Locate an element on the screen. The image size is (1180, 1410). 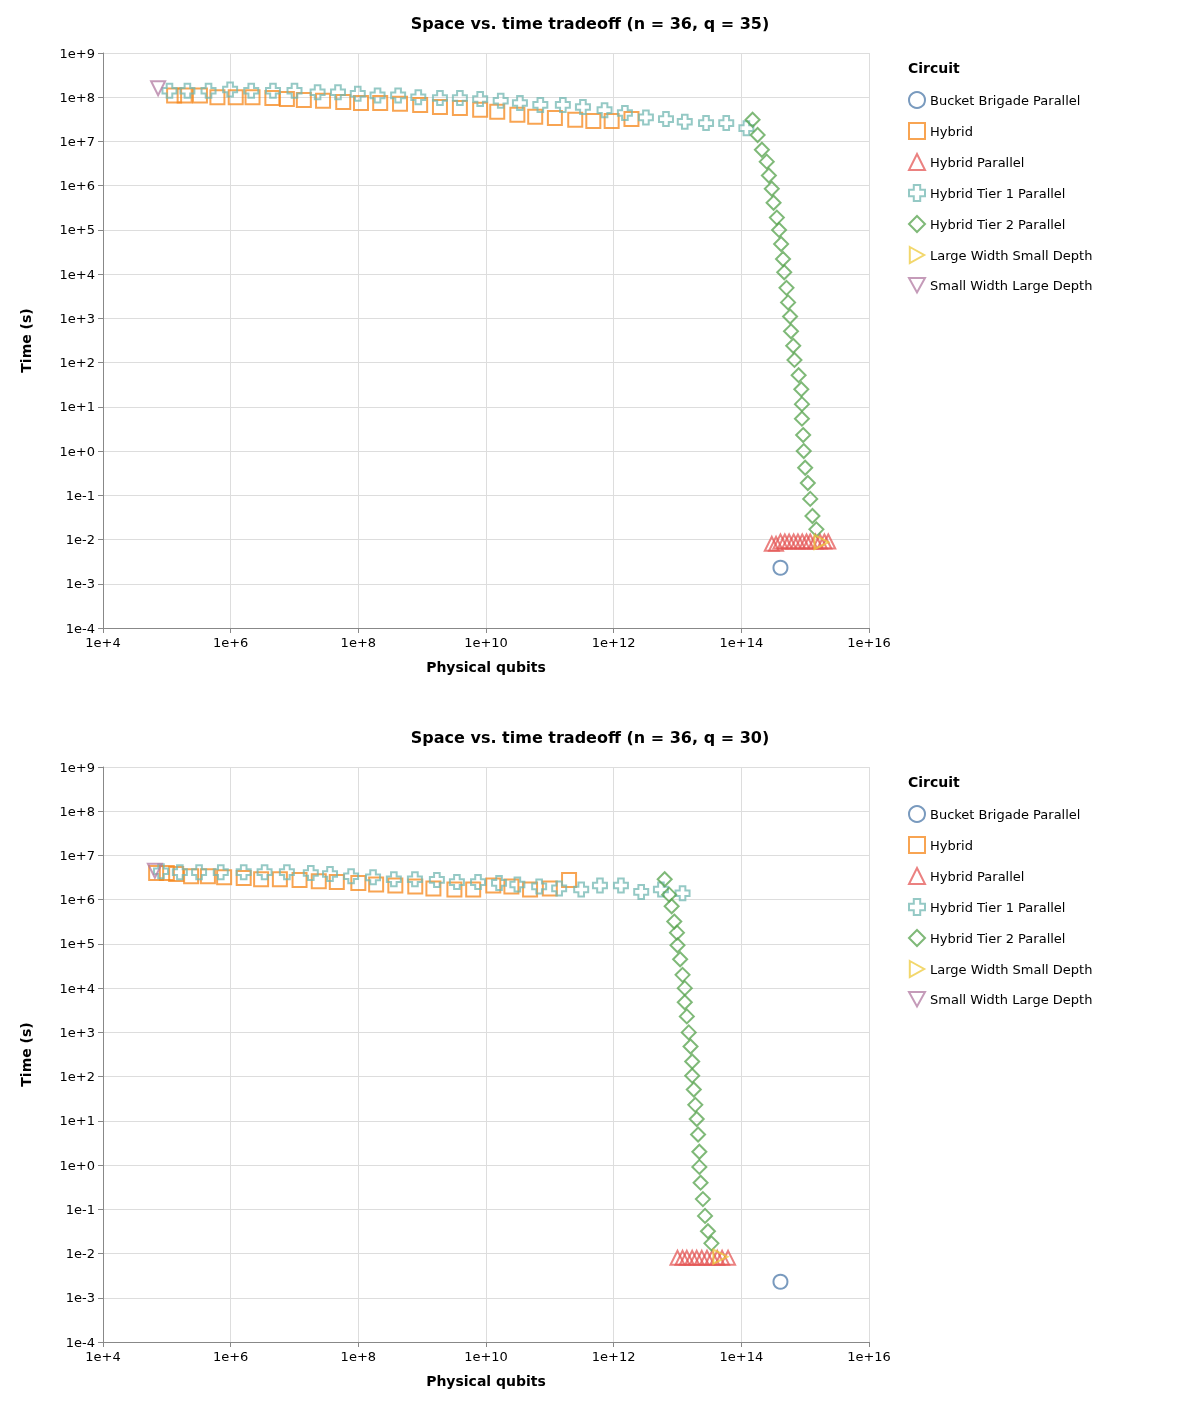
chart-title: Space vs. time tradeoff (n = 36, q = 30) is located at coordinates (590, 737).